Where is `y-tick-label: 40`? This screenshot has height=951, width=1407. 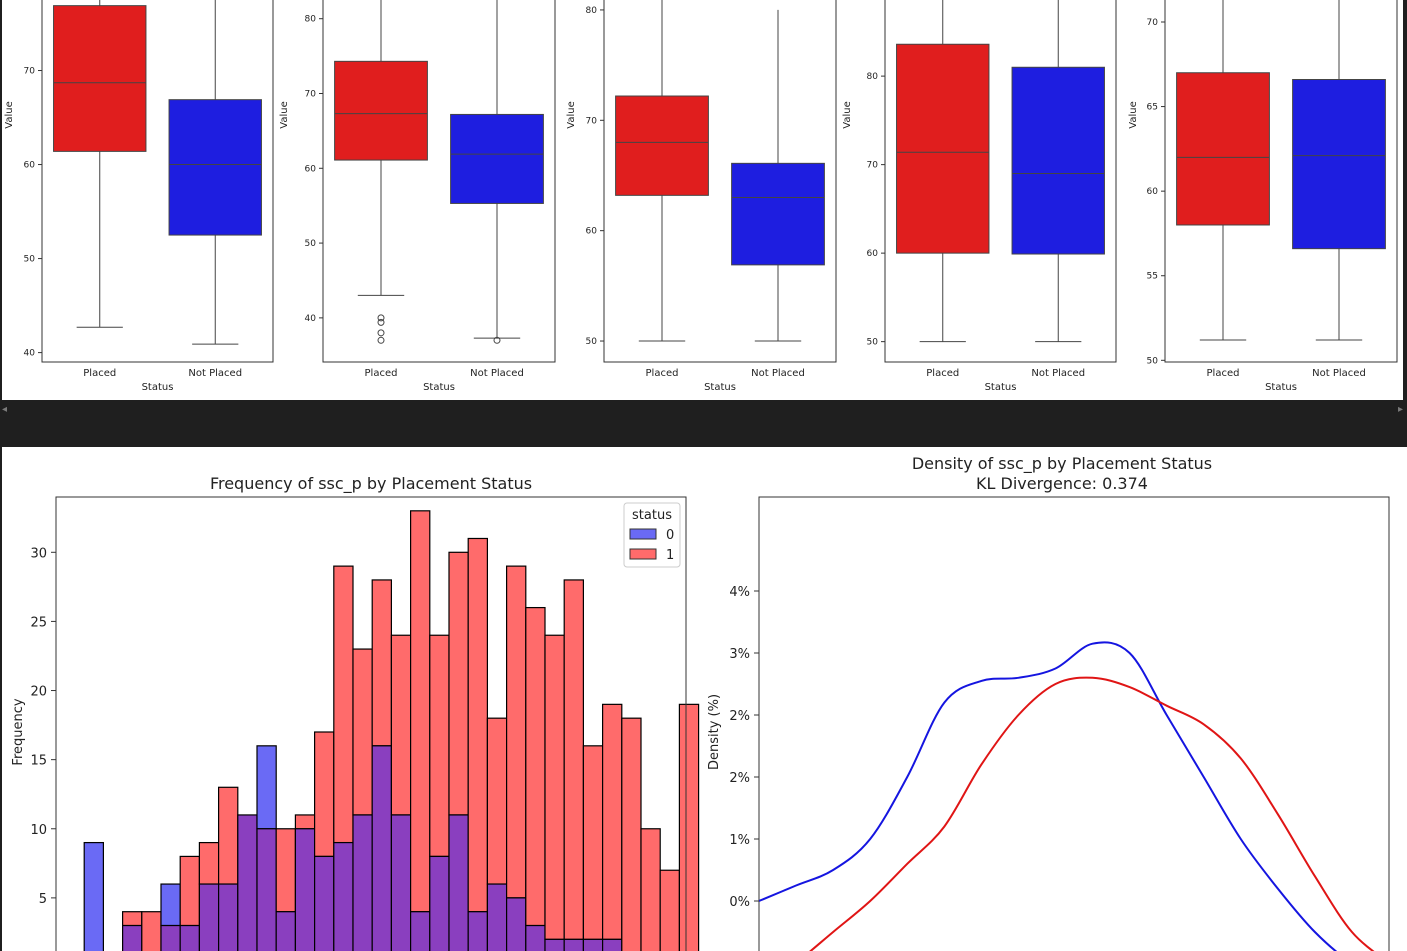 y-tick-label: 40 is located at coordinates (30, 354).